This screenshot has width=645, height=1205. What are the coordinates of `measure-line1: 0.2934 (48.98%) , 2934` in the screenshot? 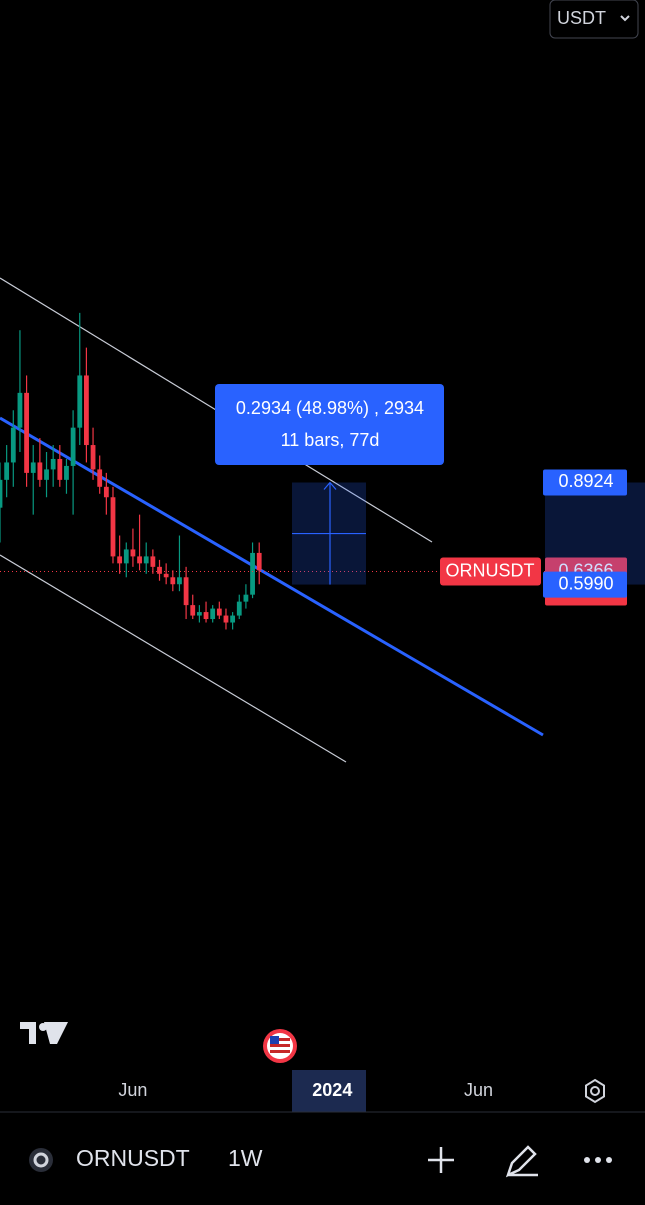 It's located at (330, 408).